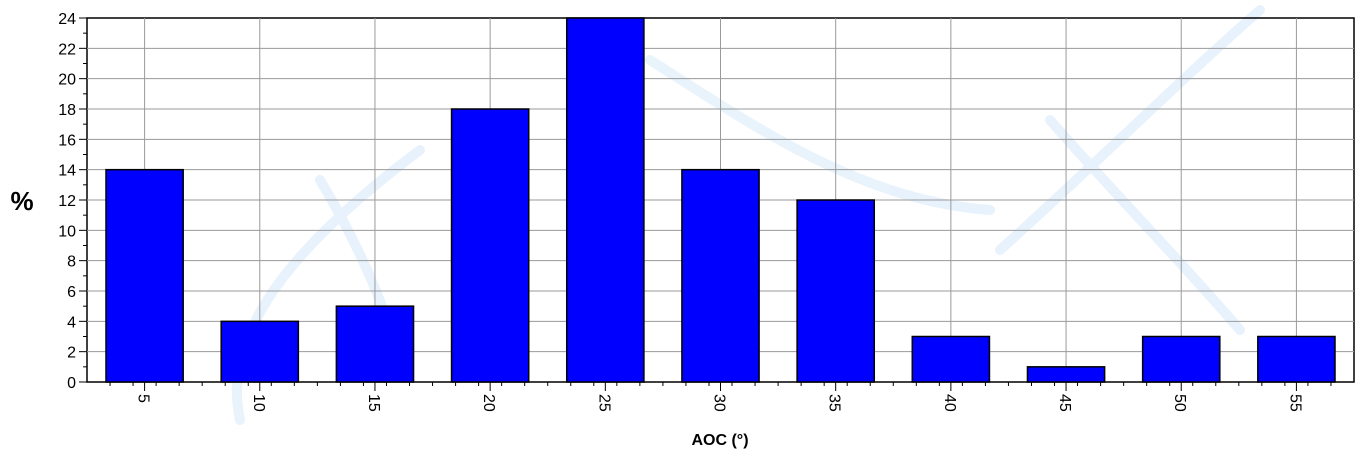 The width and height of the screenshot is (1364, 455). Describe the element at coordinates (719, 440) in the screenshot. I see `x-axis-title: AOC (°)` at that location.